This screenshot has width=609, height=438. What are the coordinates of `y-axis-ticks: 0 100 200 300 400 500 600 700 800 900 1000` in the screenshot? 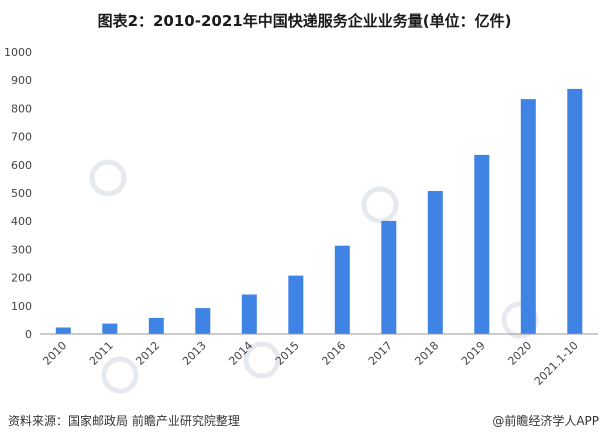 It's located at (18, 193).